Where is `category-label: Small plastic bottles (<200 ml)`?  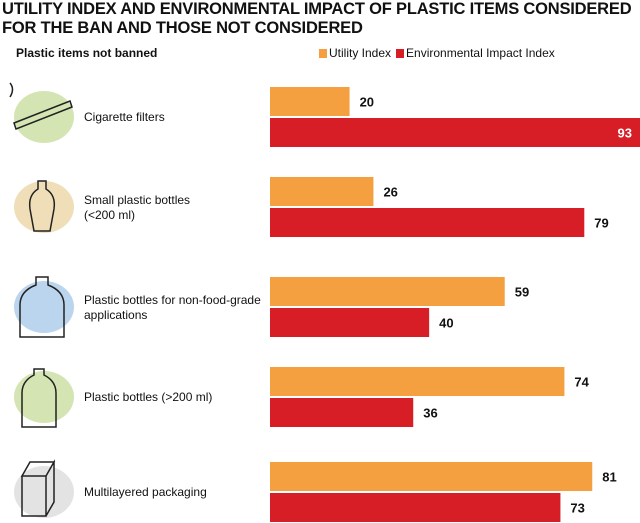 category-label: Small plastic bottles (<200 ml) is located at coordinates (137, 207).